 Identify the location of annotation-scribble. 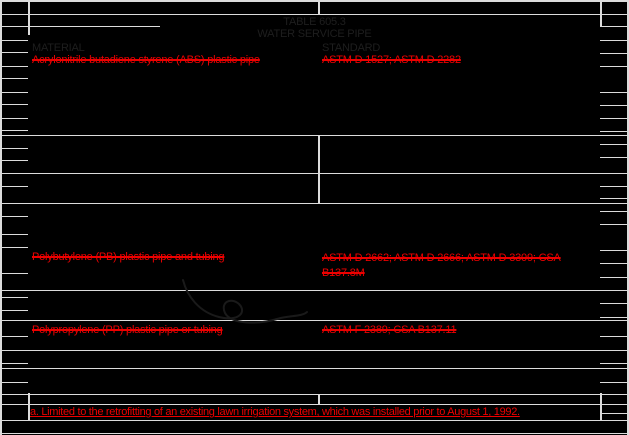
(245, 301).